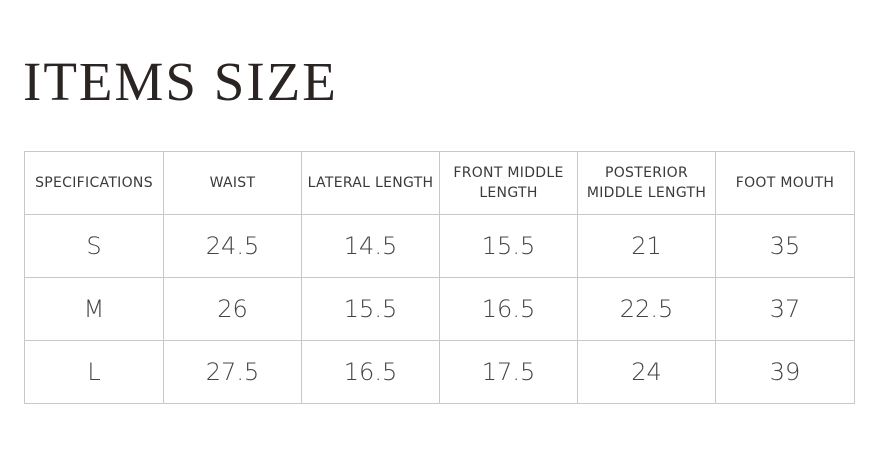 This screenshot has width=878, height=470. Describe the element at coordinates (94, 246) in the screenshot. I see `size-cell: S` at that location.